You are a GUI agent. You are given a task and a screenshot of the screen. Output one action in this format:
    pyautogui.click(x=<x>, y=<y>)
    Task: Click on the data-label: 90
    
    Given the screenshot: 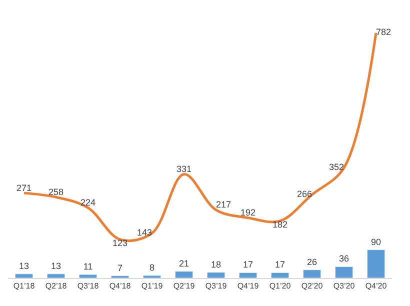 What is the action you would take?
    pyautogui.click(x=376, y=241)
    